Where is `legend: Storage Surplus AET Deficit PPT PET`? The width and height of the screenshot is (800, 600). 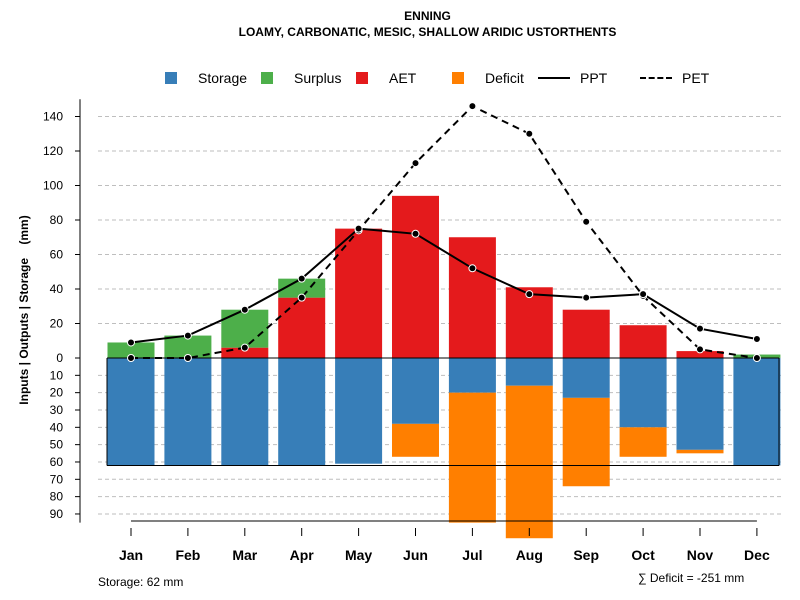
legend: Storage Surplus AET Deficit PPT PET is located at coordinates (400, 80).